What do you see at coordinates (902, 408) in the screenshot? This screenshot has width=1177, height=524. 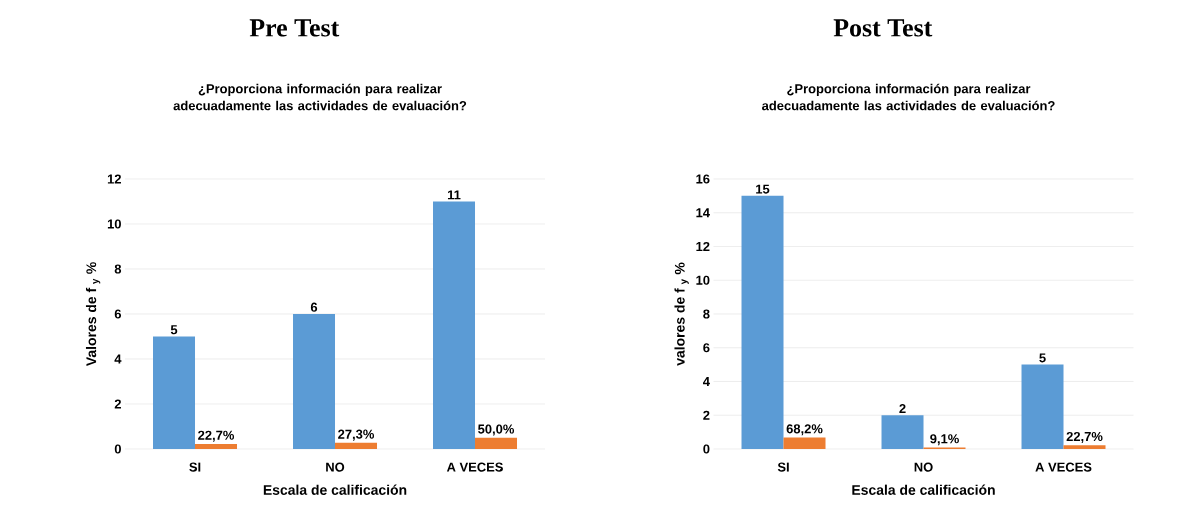 I see `data-label: 2` at bounding box center [902, 408].